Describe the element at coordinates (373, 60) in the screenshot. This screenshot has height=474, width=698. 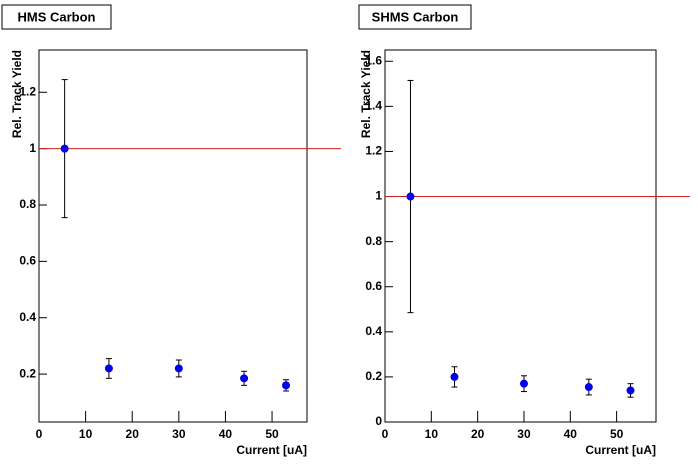
I see `y-tick-label: 1.6` at that location.